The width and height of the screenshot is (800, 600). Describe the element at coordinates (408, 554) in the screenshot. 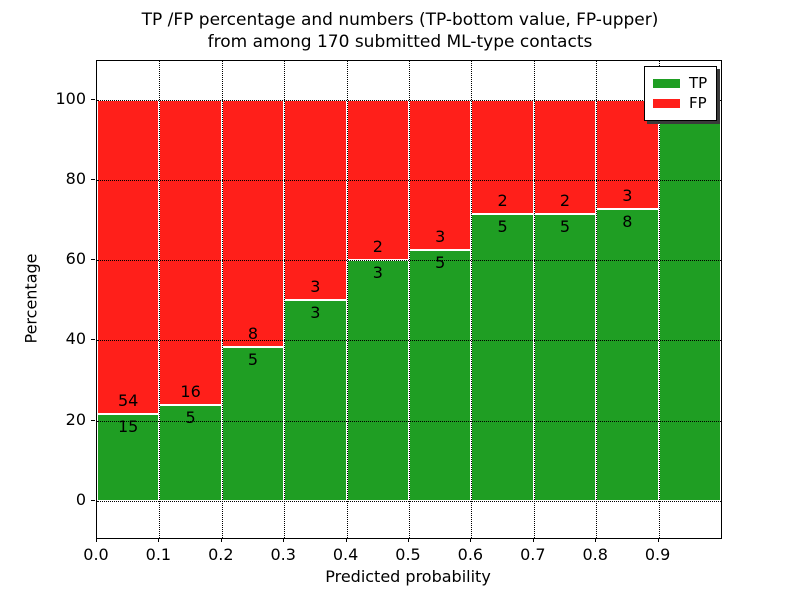

I see `x-tick-label: 0.5` at that location.